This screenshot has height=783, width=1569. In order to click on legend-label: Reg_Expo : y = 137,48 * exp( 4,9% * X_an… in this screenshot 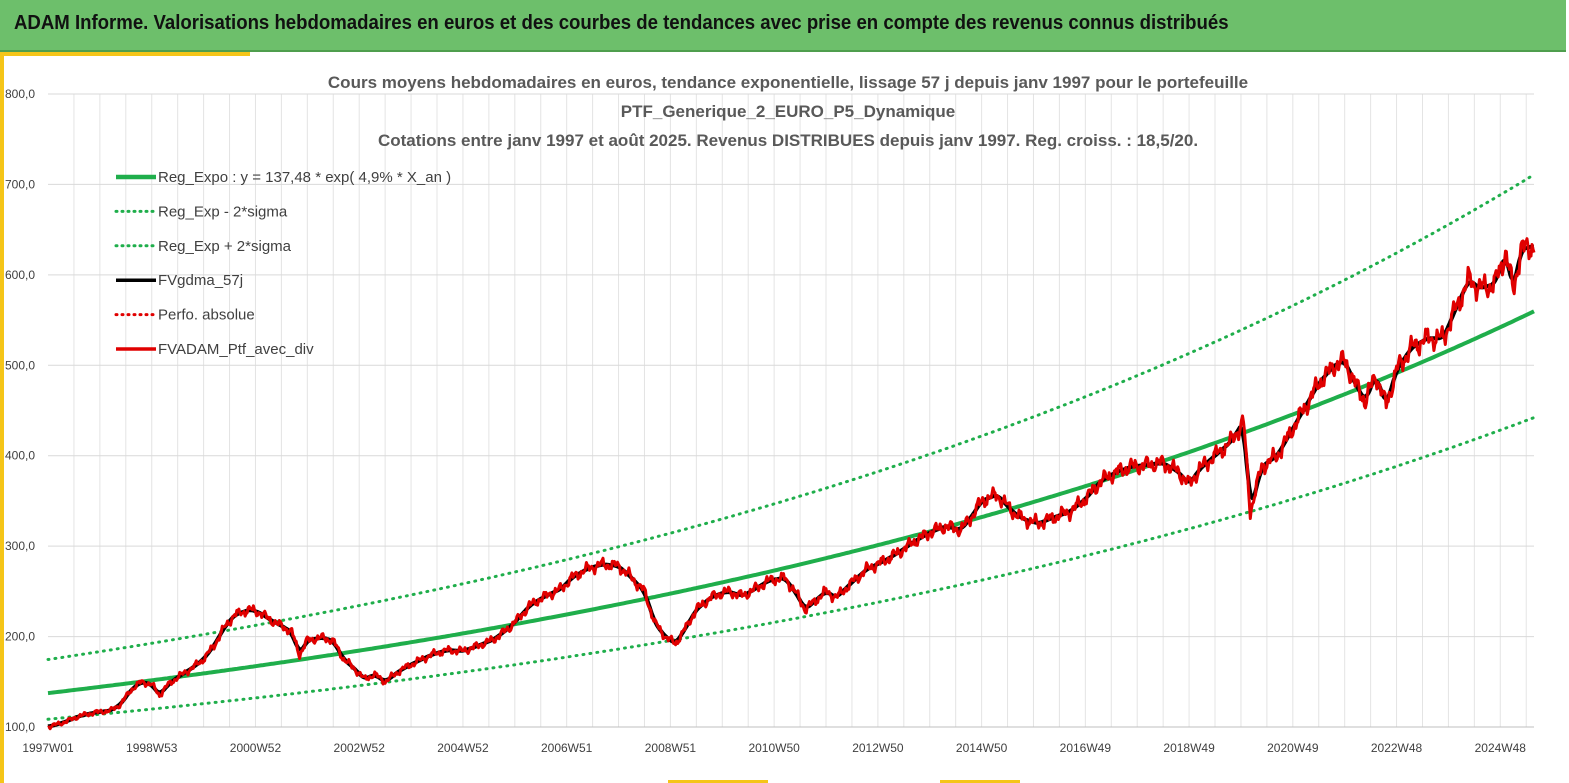, I will do `click(304, 177)`.